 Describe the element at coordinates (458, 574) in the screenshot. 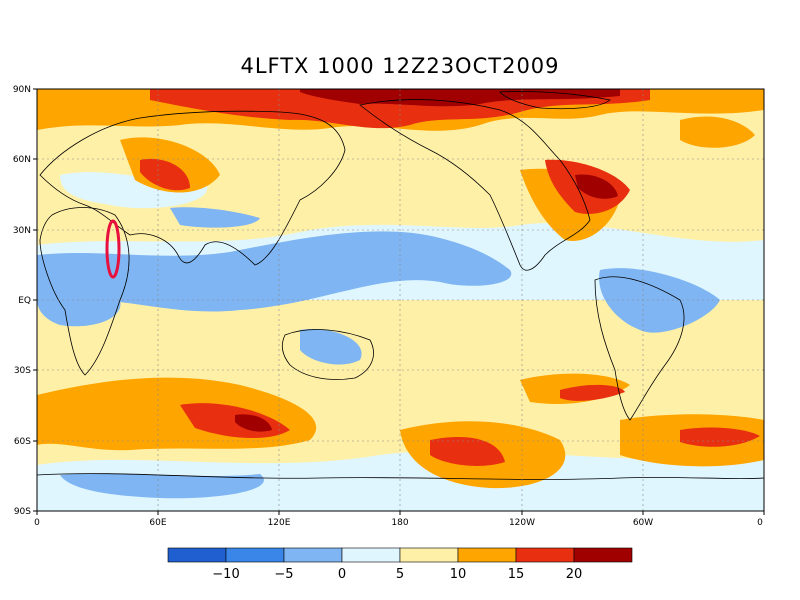

I see `colorbar-label: 10` at that location.